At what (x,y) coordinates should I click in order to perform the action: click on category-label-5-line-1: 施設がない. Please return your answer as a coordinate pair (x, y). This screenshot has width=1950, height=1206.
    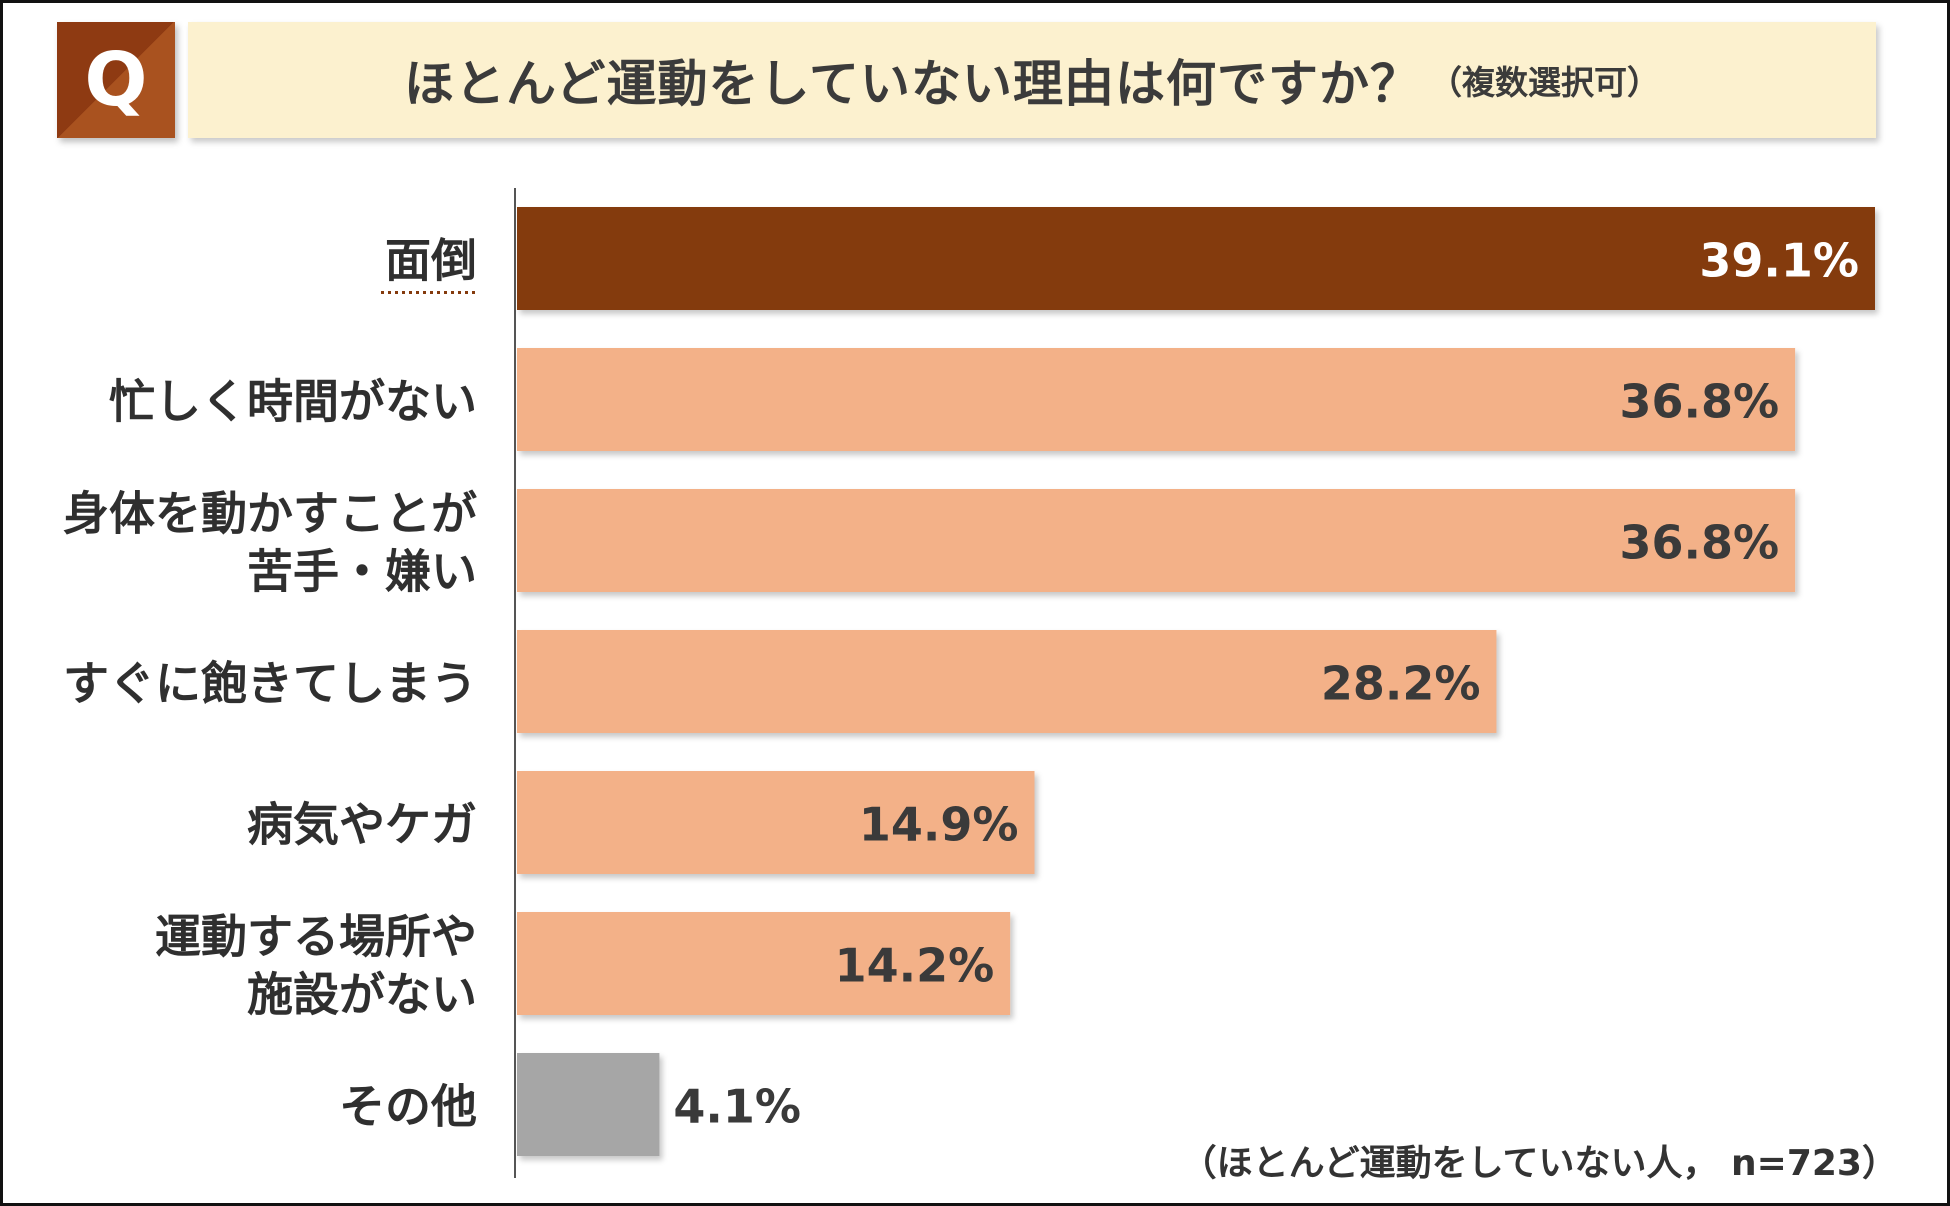
    Looking at the image, I should click on (362, 995).